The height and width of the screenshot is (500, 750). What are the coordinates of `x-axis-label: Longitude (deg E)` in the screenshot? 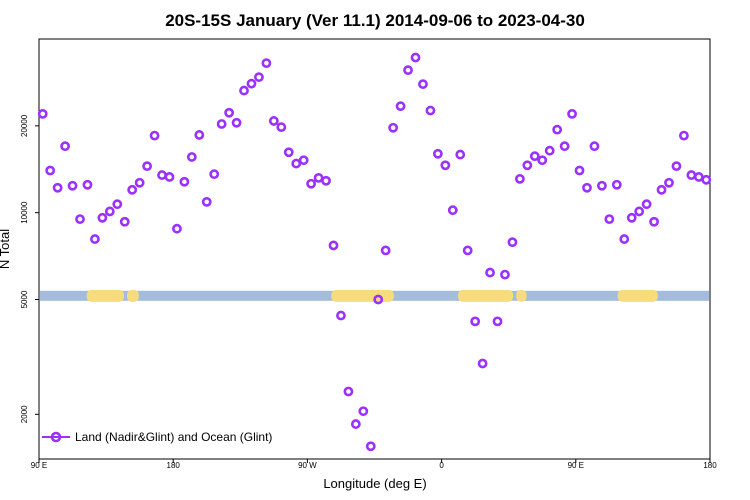 It's located at (374, 483).